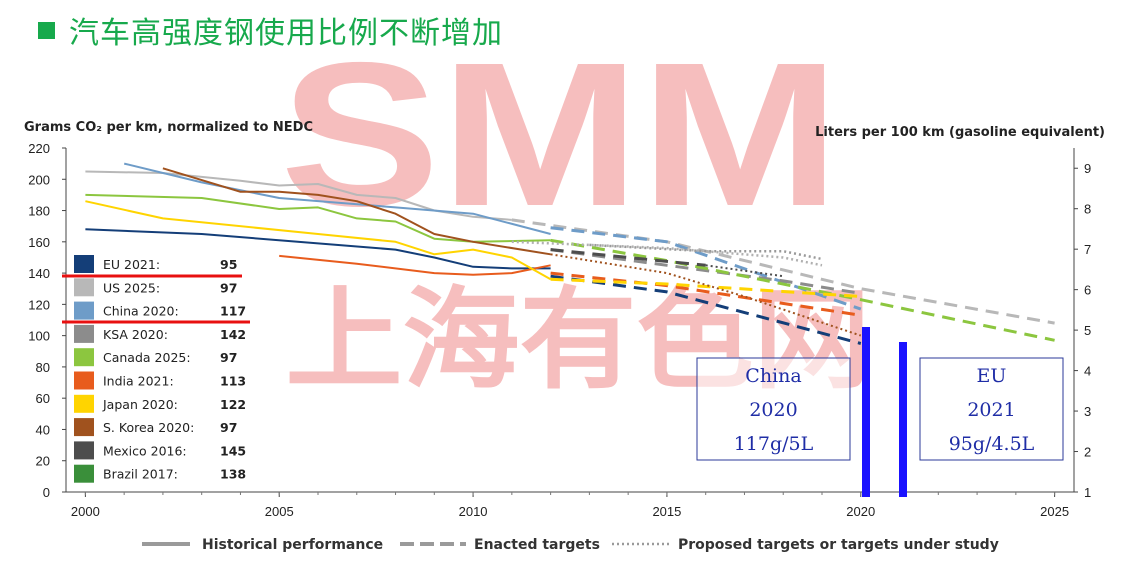 The image size is (1136, 563). Describe the element at coordinates (46, 30) in the screenshot. I see `title-bullet-icon` at that location.